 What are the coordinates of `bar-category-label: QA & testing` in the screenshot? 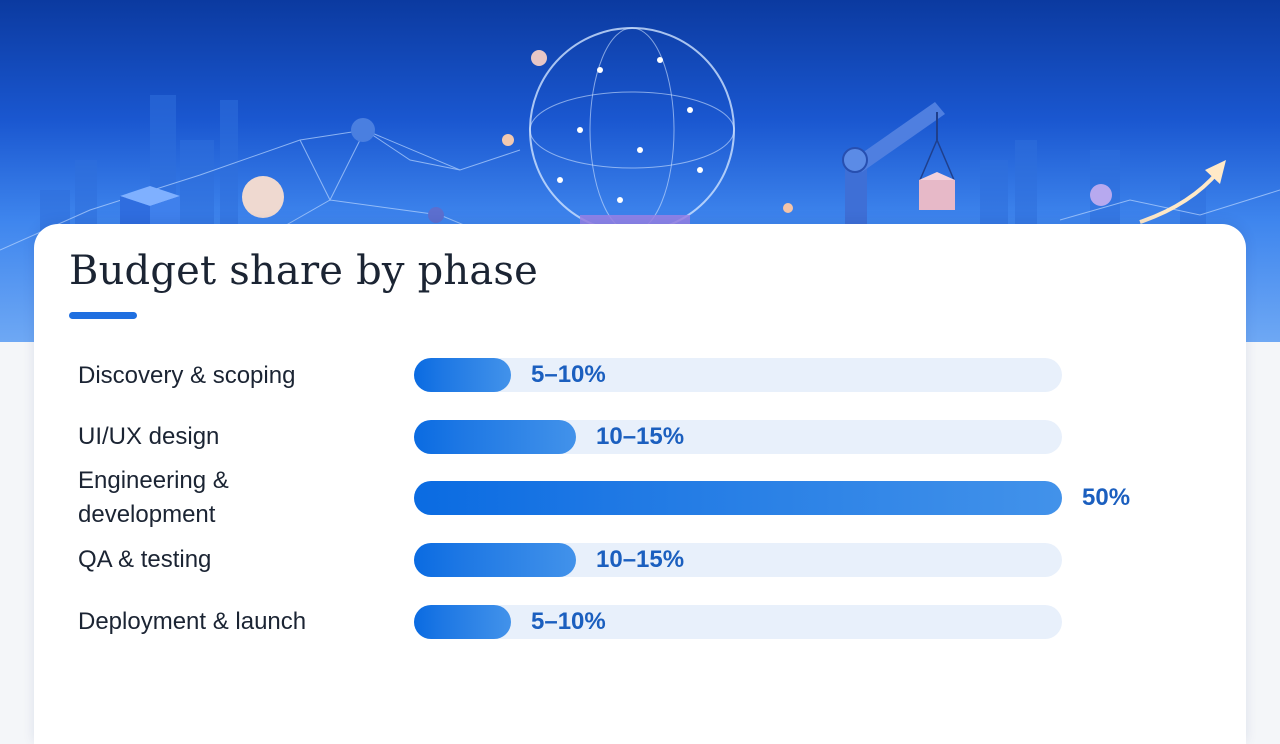 It's located at (145, 559).